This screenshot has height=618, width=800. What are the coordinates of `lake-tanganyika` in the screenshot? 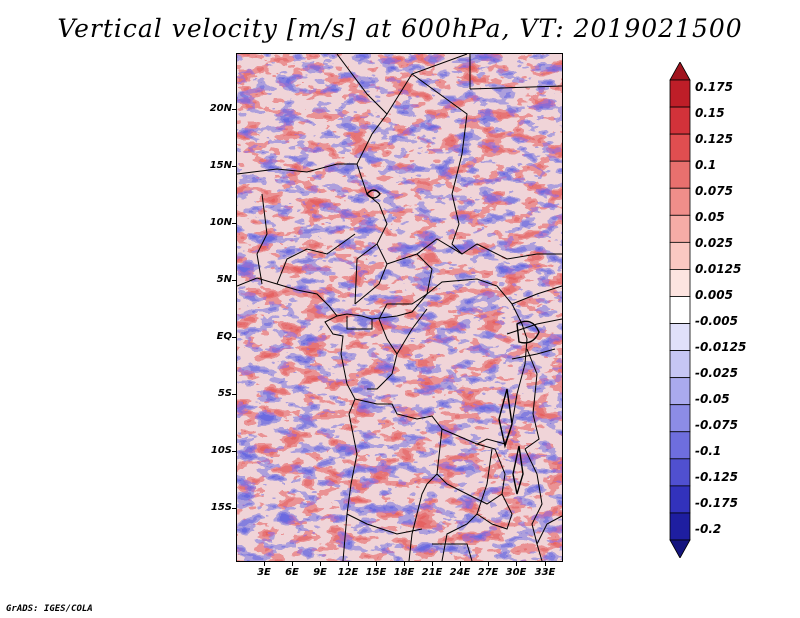 It's located at (505, 418).